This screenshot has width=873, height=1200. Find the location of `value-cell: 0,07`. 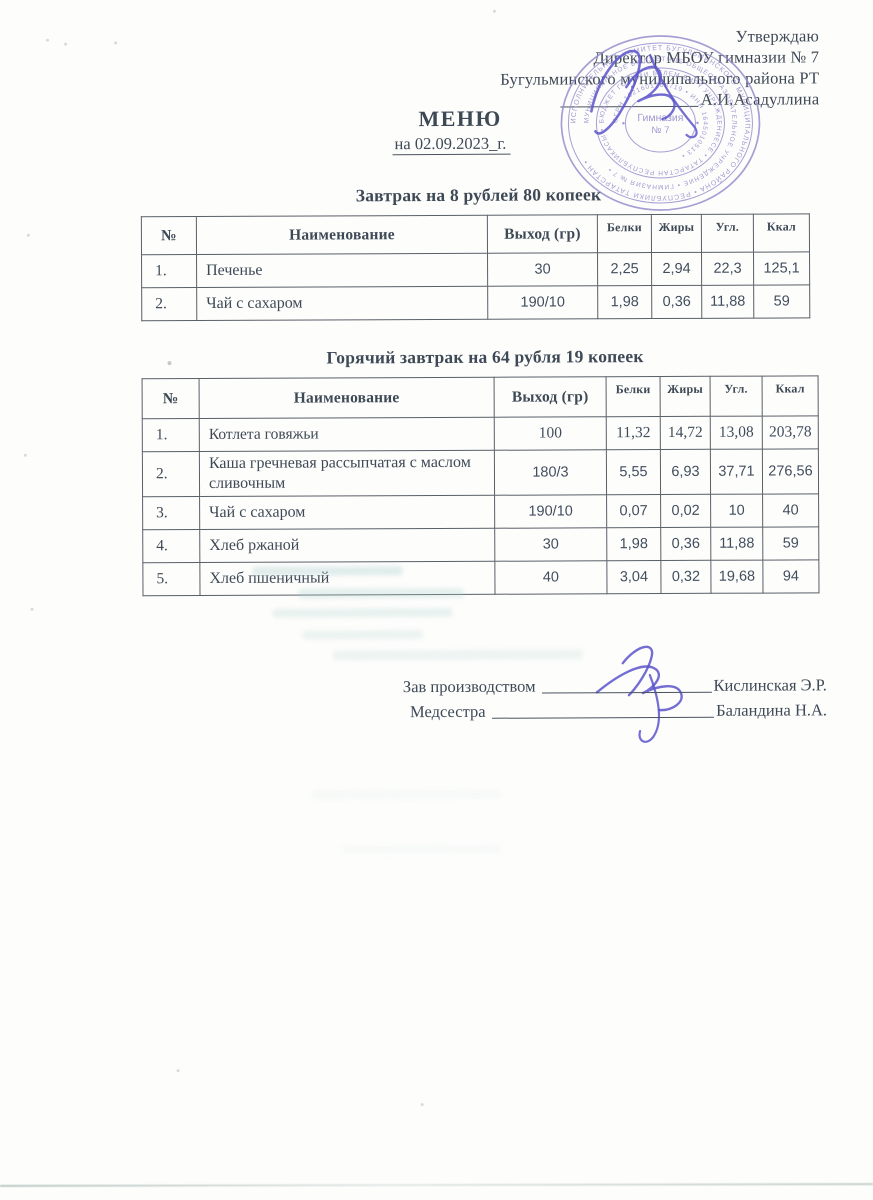

value-cell: 0,07 is located at coordinates (633, 511).